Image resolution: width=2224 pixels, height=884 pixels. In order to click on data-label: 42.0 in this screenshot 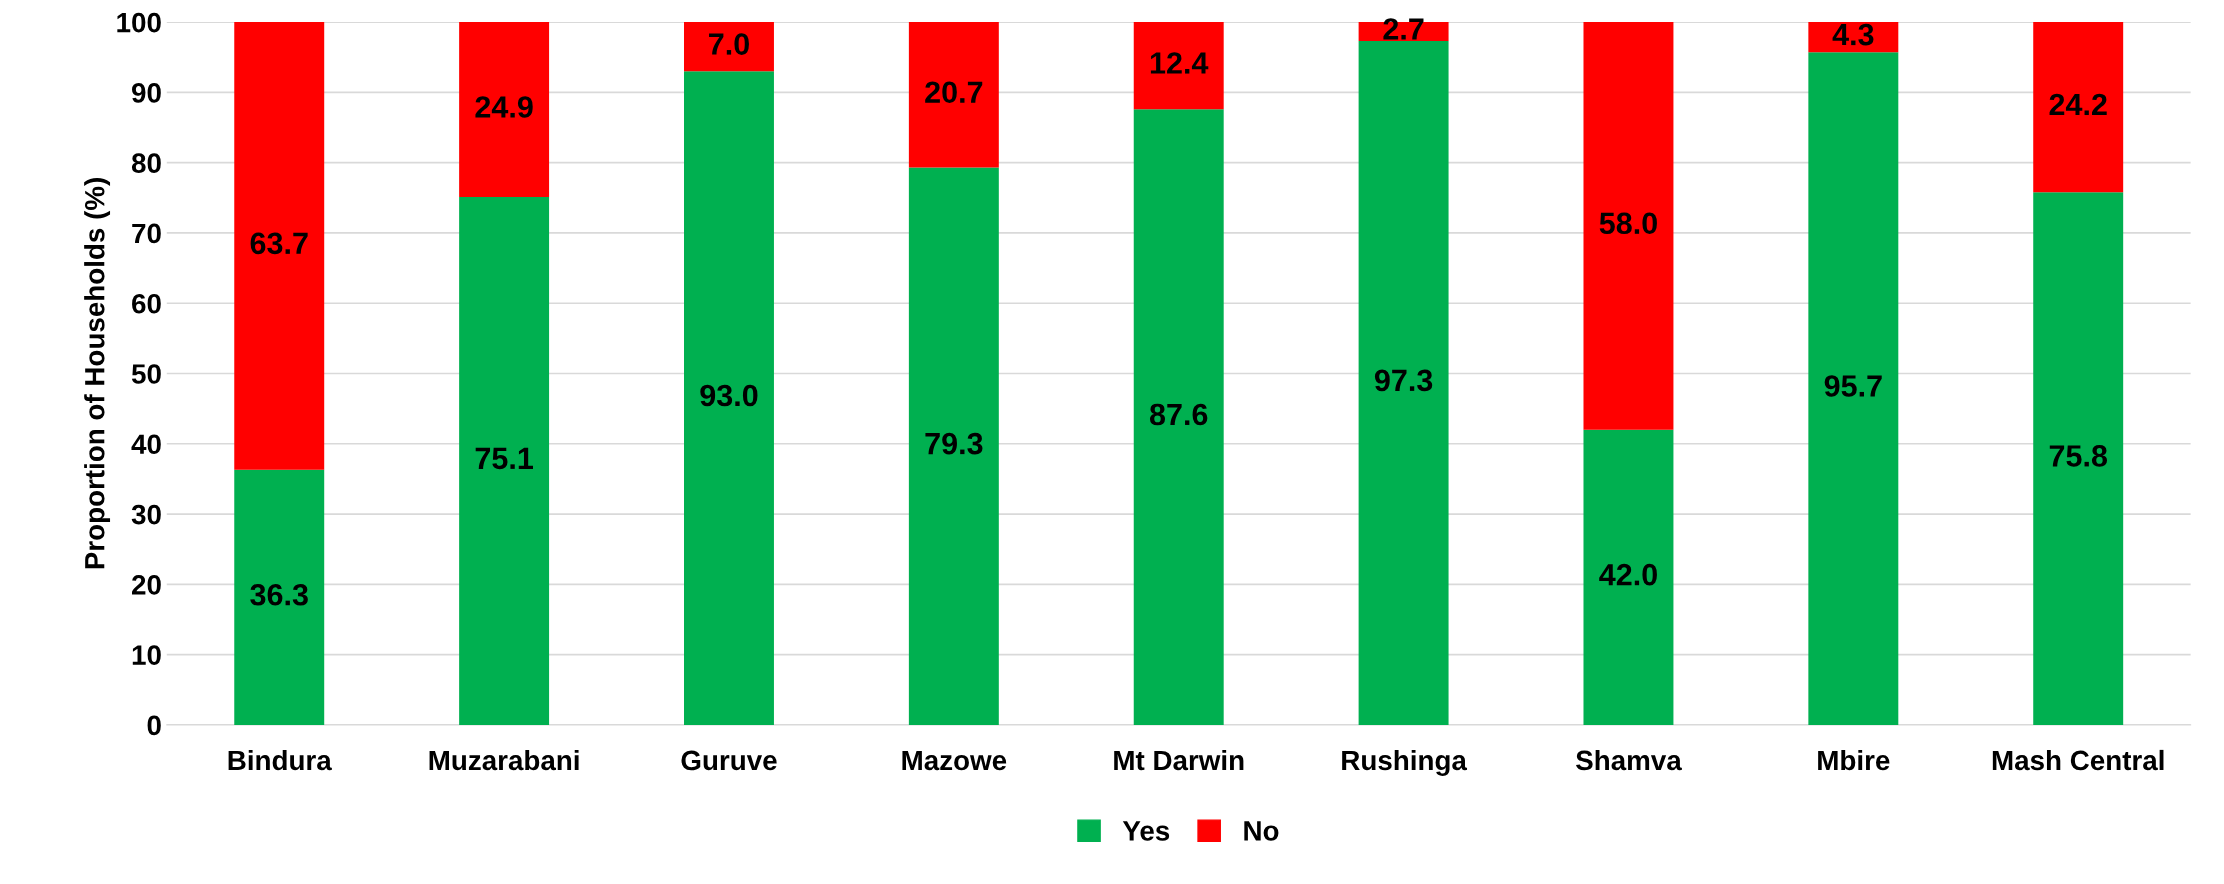, I will do `click(1628, 574)`.